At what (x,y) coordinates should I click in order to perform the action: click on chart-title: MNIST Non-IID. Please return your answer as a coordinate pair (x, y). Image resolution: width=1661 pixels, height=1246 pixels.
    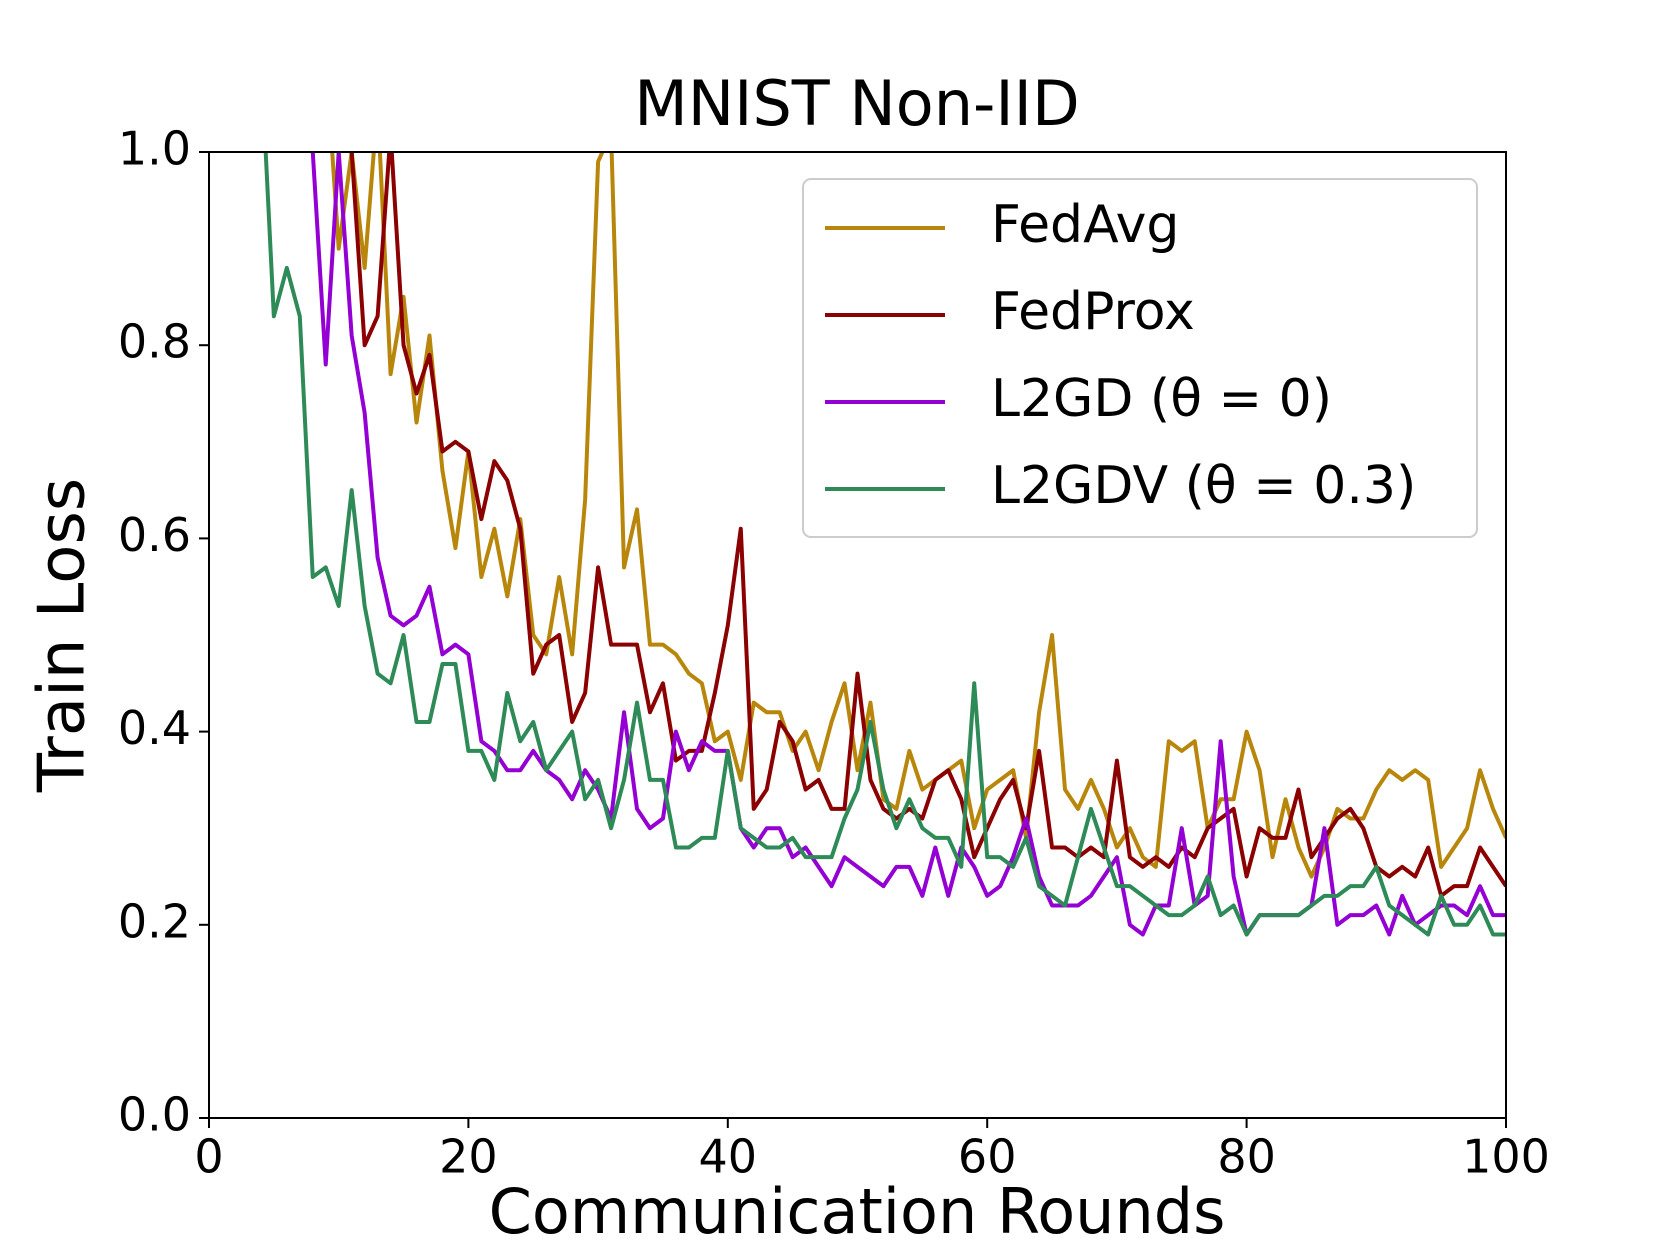
    Looking at the image, I should click on (856, 103).